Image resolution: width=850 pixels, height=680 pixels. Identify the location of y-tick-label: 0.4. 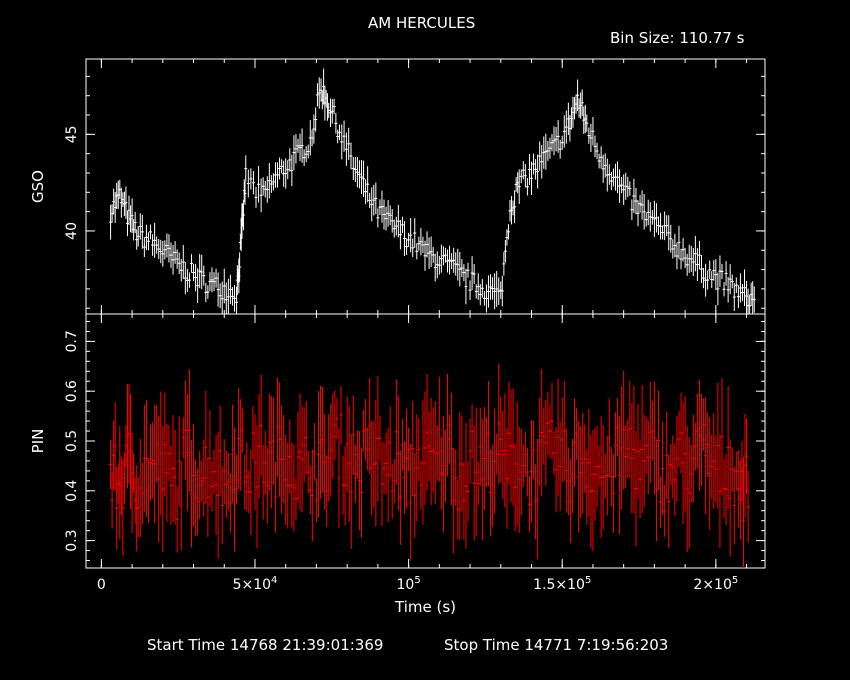
(72, 491).